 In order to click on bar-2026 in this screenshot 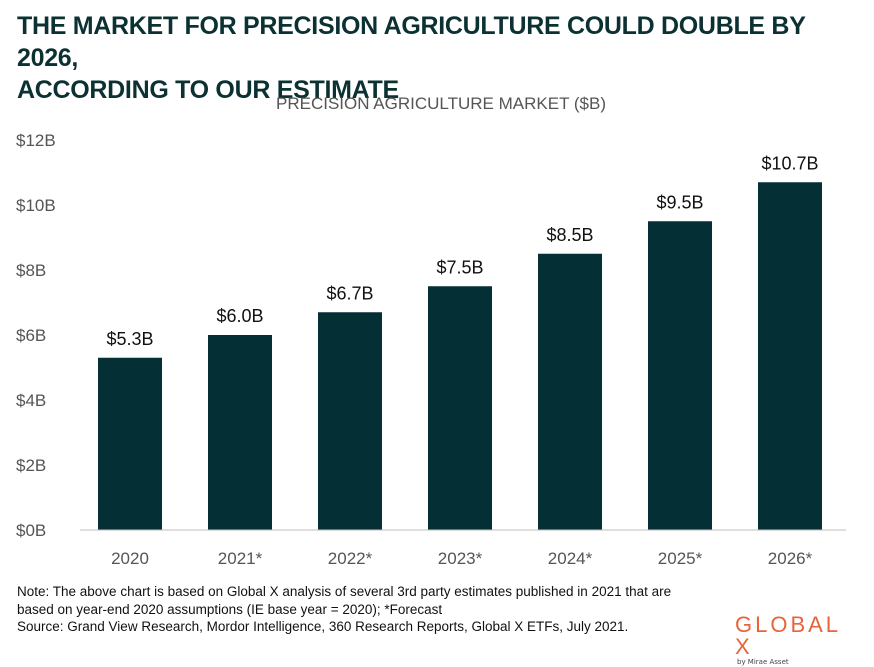, I will do `click(790, 356)`.